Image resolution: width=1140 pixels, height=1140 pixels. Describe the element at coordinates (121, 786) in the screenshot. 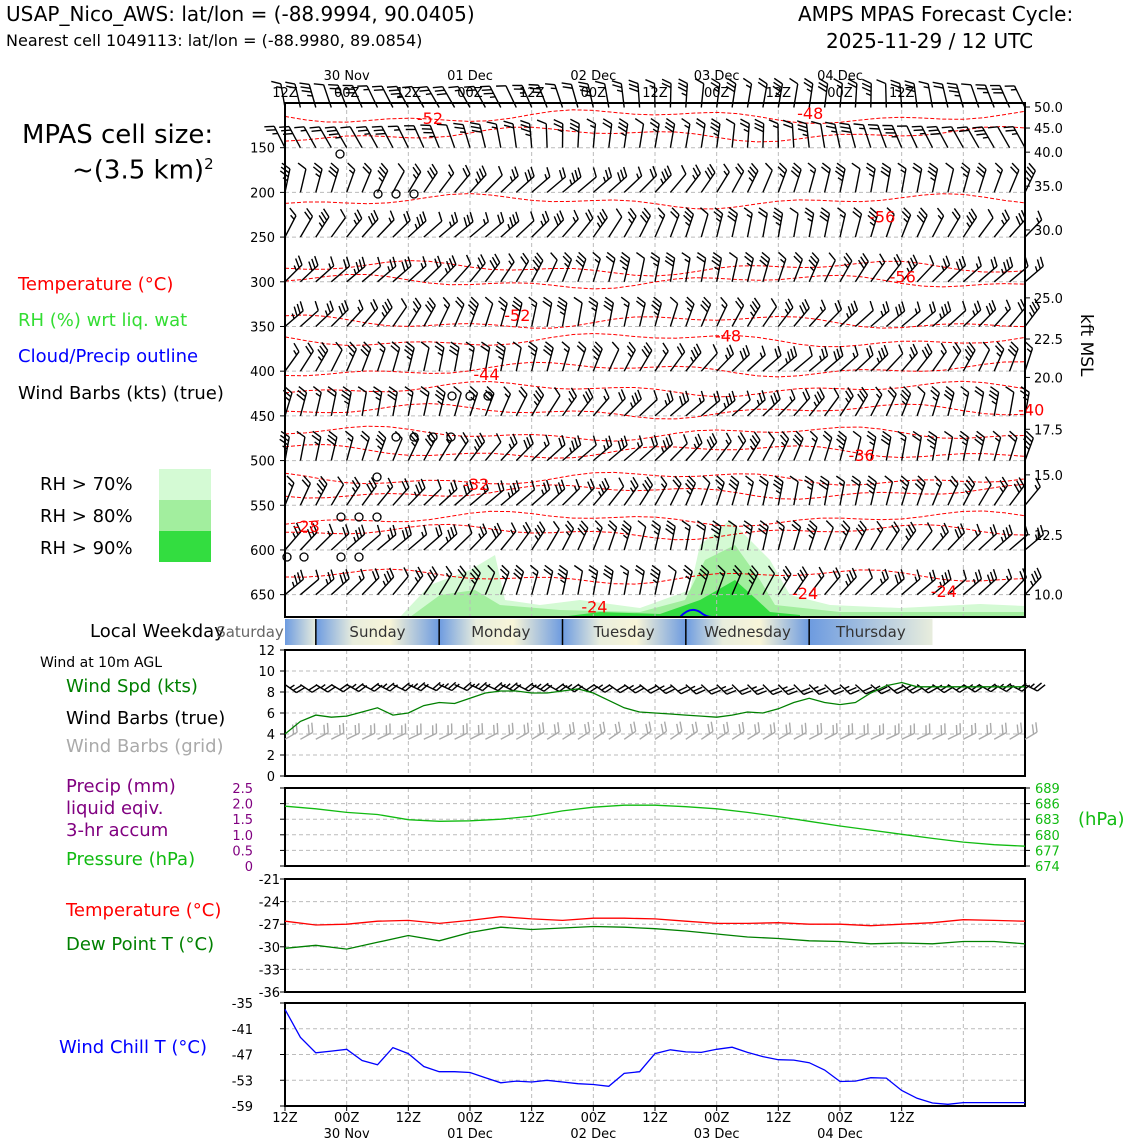

I see `legend-precip-1: Precip (mm)` at that location.